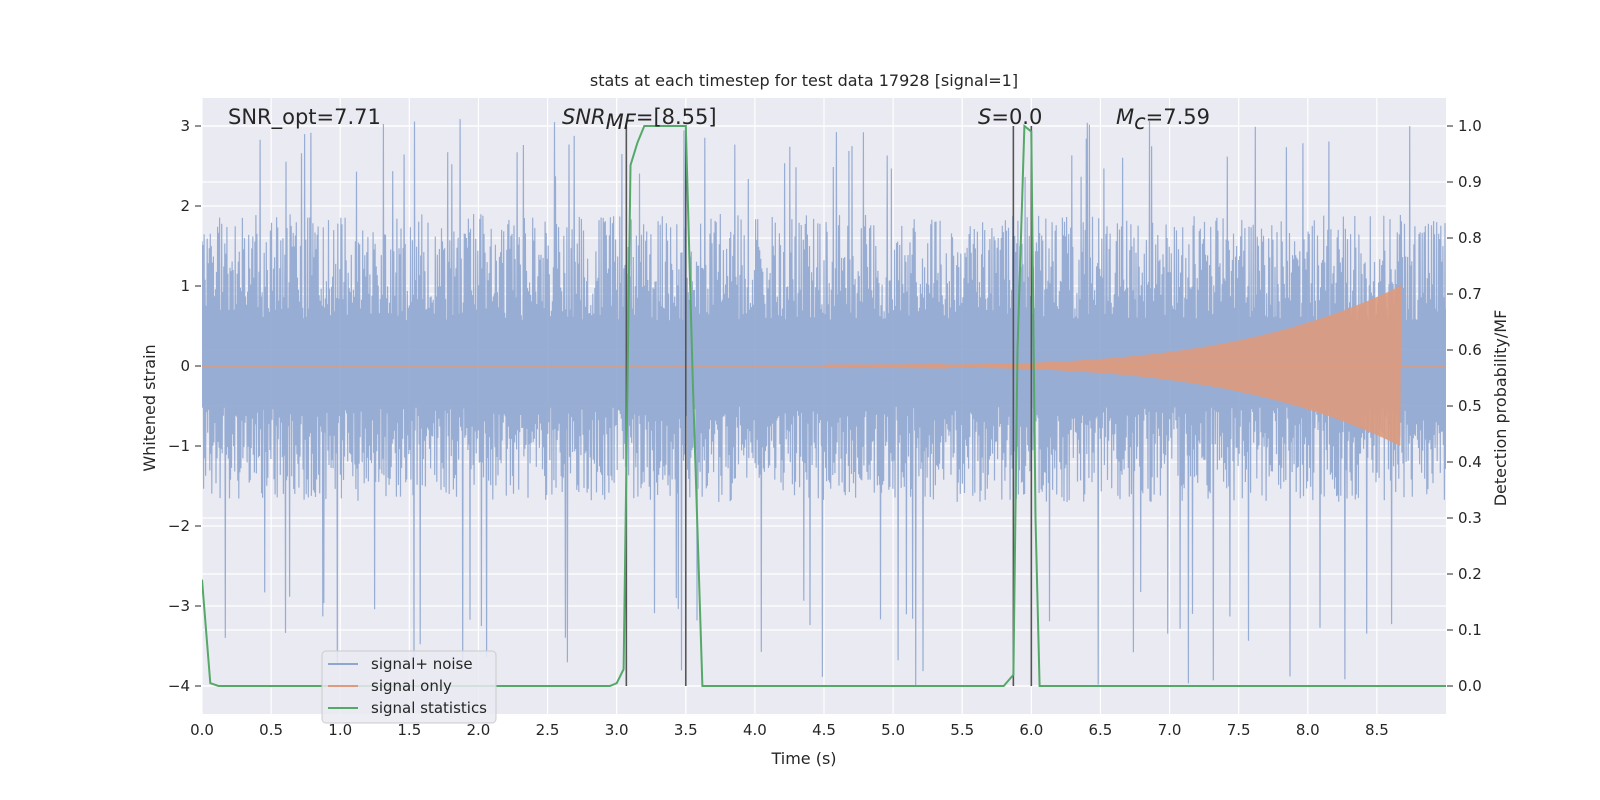 The height and width of the screenshot is (800, 1600). Describe the element at coordinates (429, 708) in the screenshot. I see `legend-label-signal-statistics: signal statistics` at that location.